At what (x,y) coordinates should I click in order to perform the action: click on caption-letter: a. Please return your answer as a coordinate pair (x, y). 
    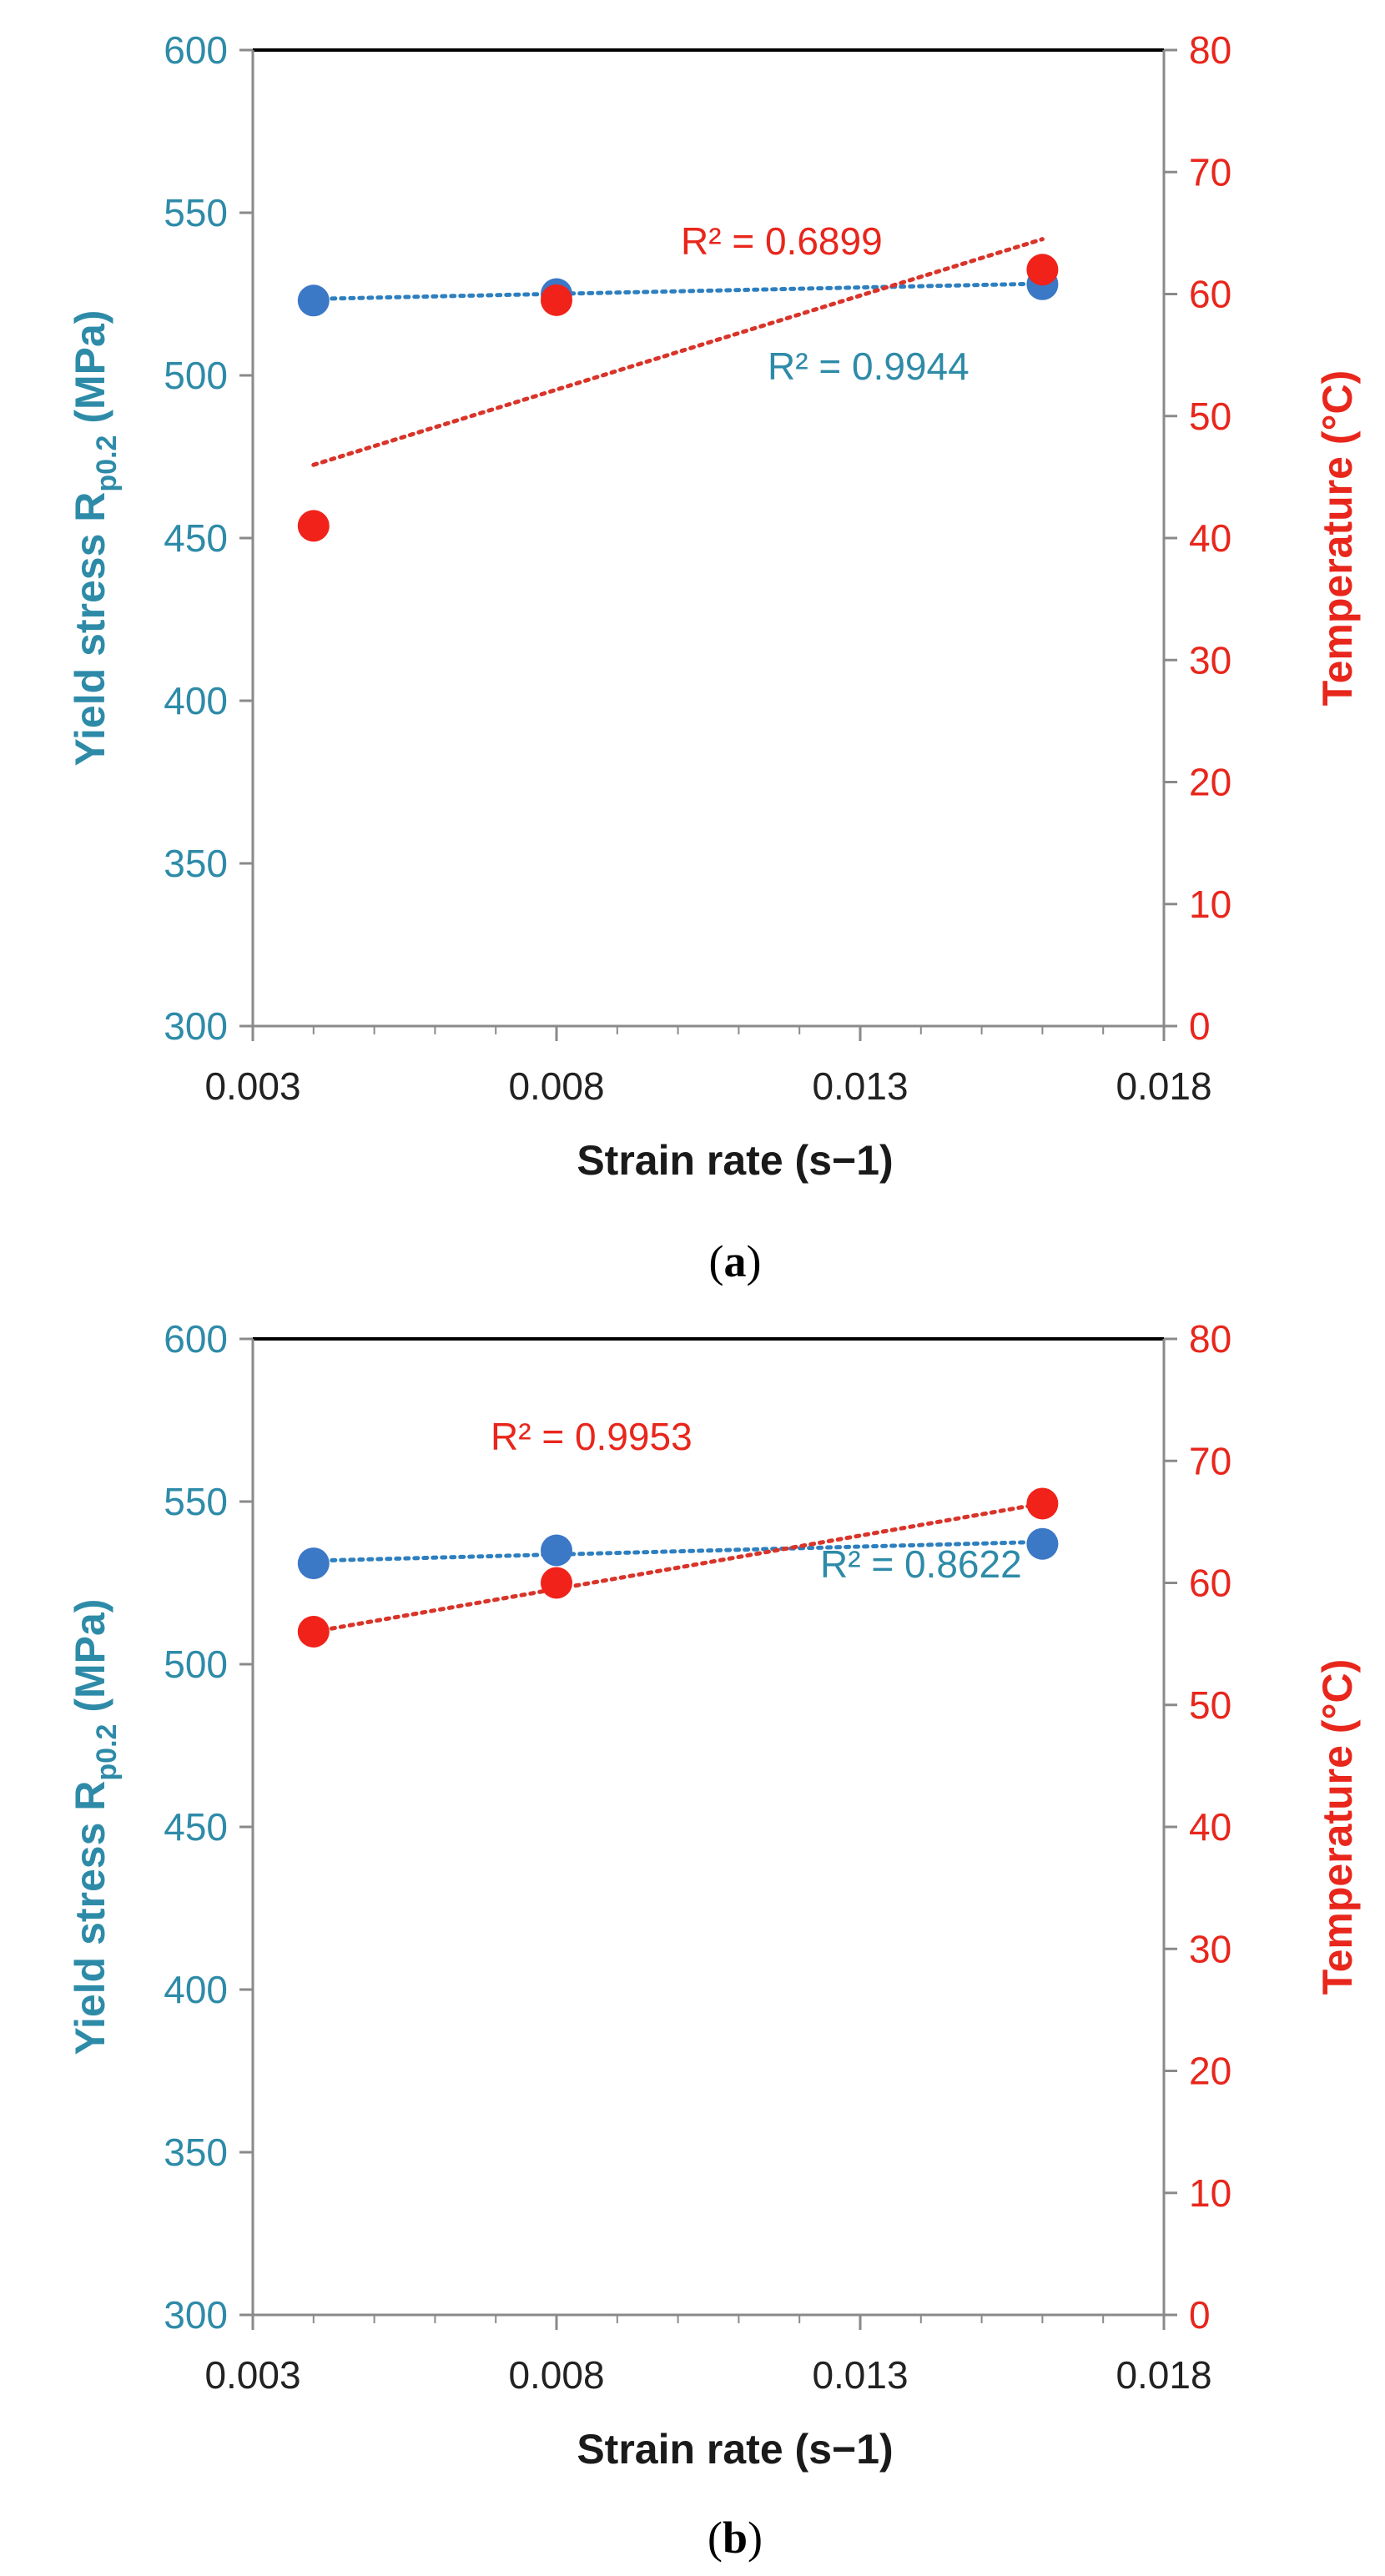
    Looking at the image, I should click on (735, 1261).